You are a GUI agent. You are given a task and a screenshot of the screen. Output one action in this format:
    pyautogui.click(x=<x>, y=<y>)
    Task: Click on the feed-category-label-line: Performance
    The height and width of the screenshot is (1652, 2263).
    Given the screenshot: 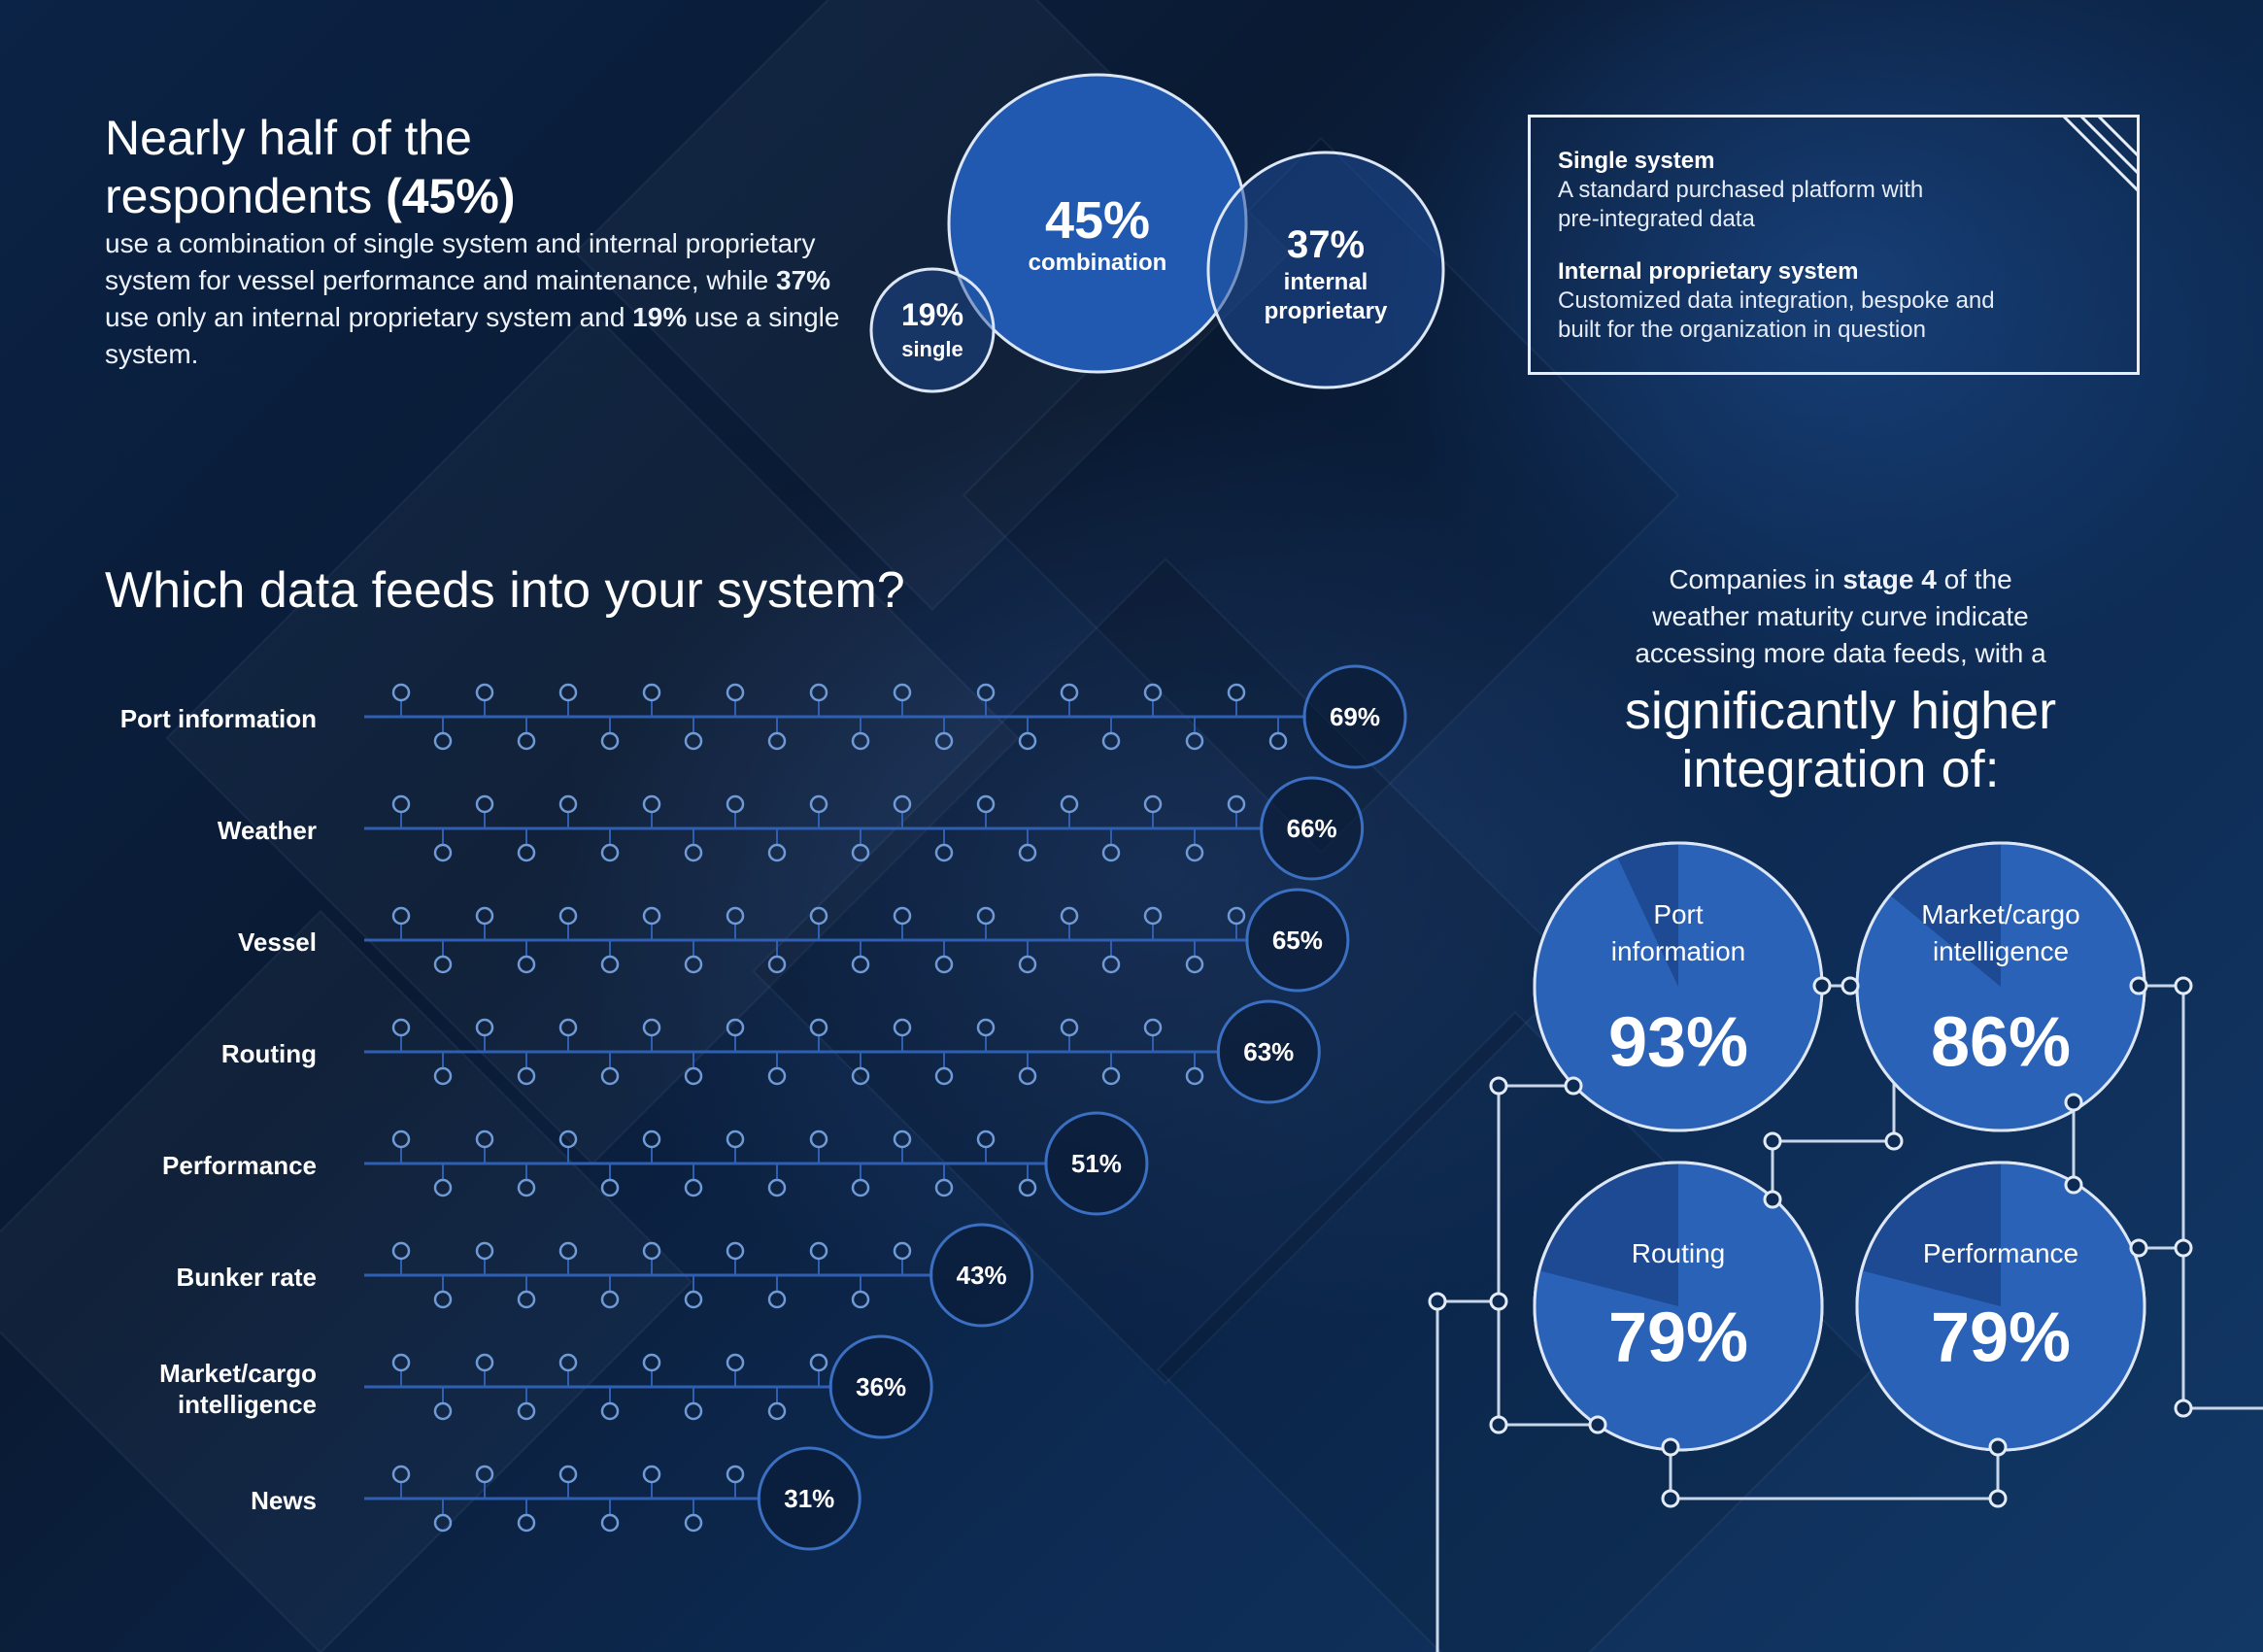 What is the action you would take?
    pyautogui.click(x=240, y=1165)
    